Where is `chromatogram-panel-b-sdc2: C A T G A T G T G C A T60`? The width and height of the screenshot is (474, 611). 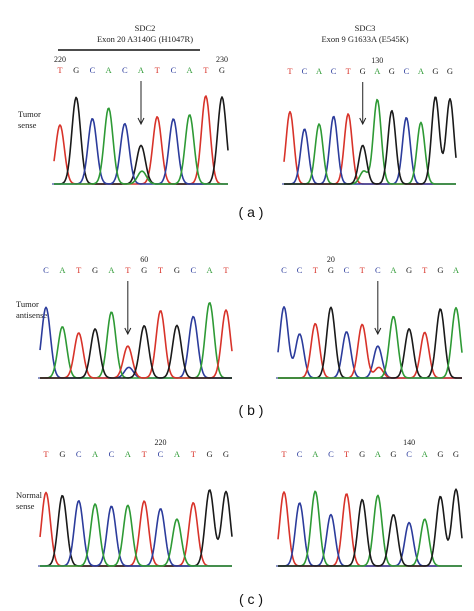
chromatogram-panel-b-sdc2: C A T G A T G T G C A T60 is located at coordinates (135, 317).